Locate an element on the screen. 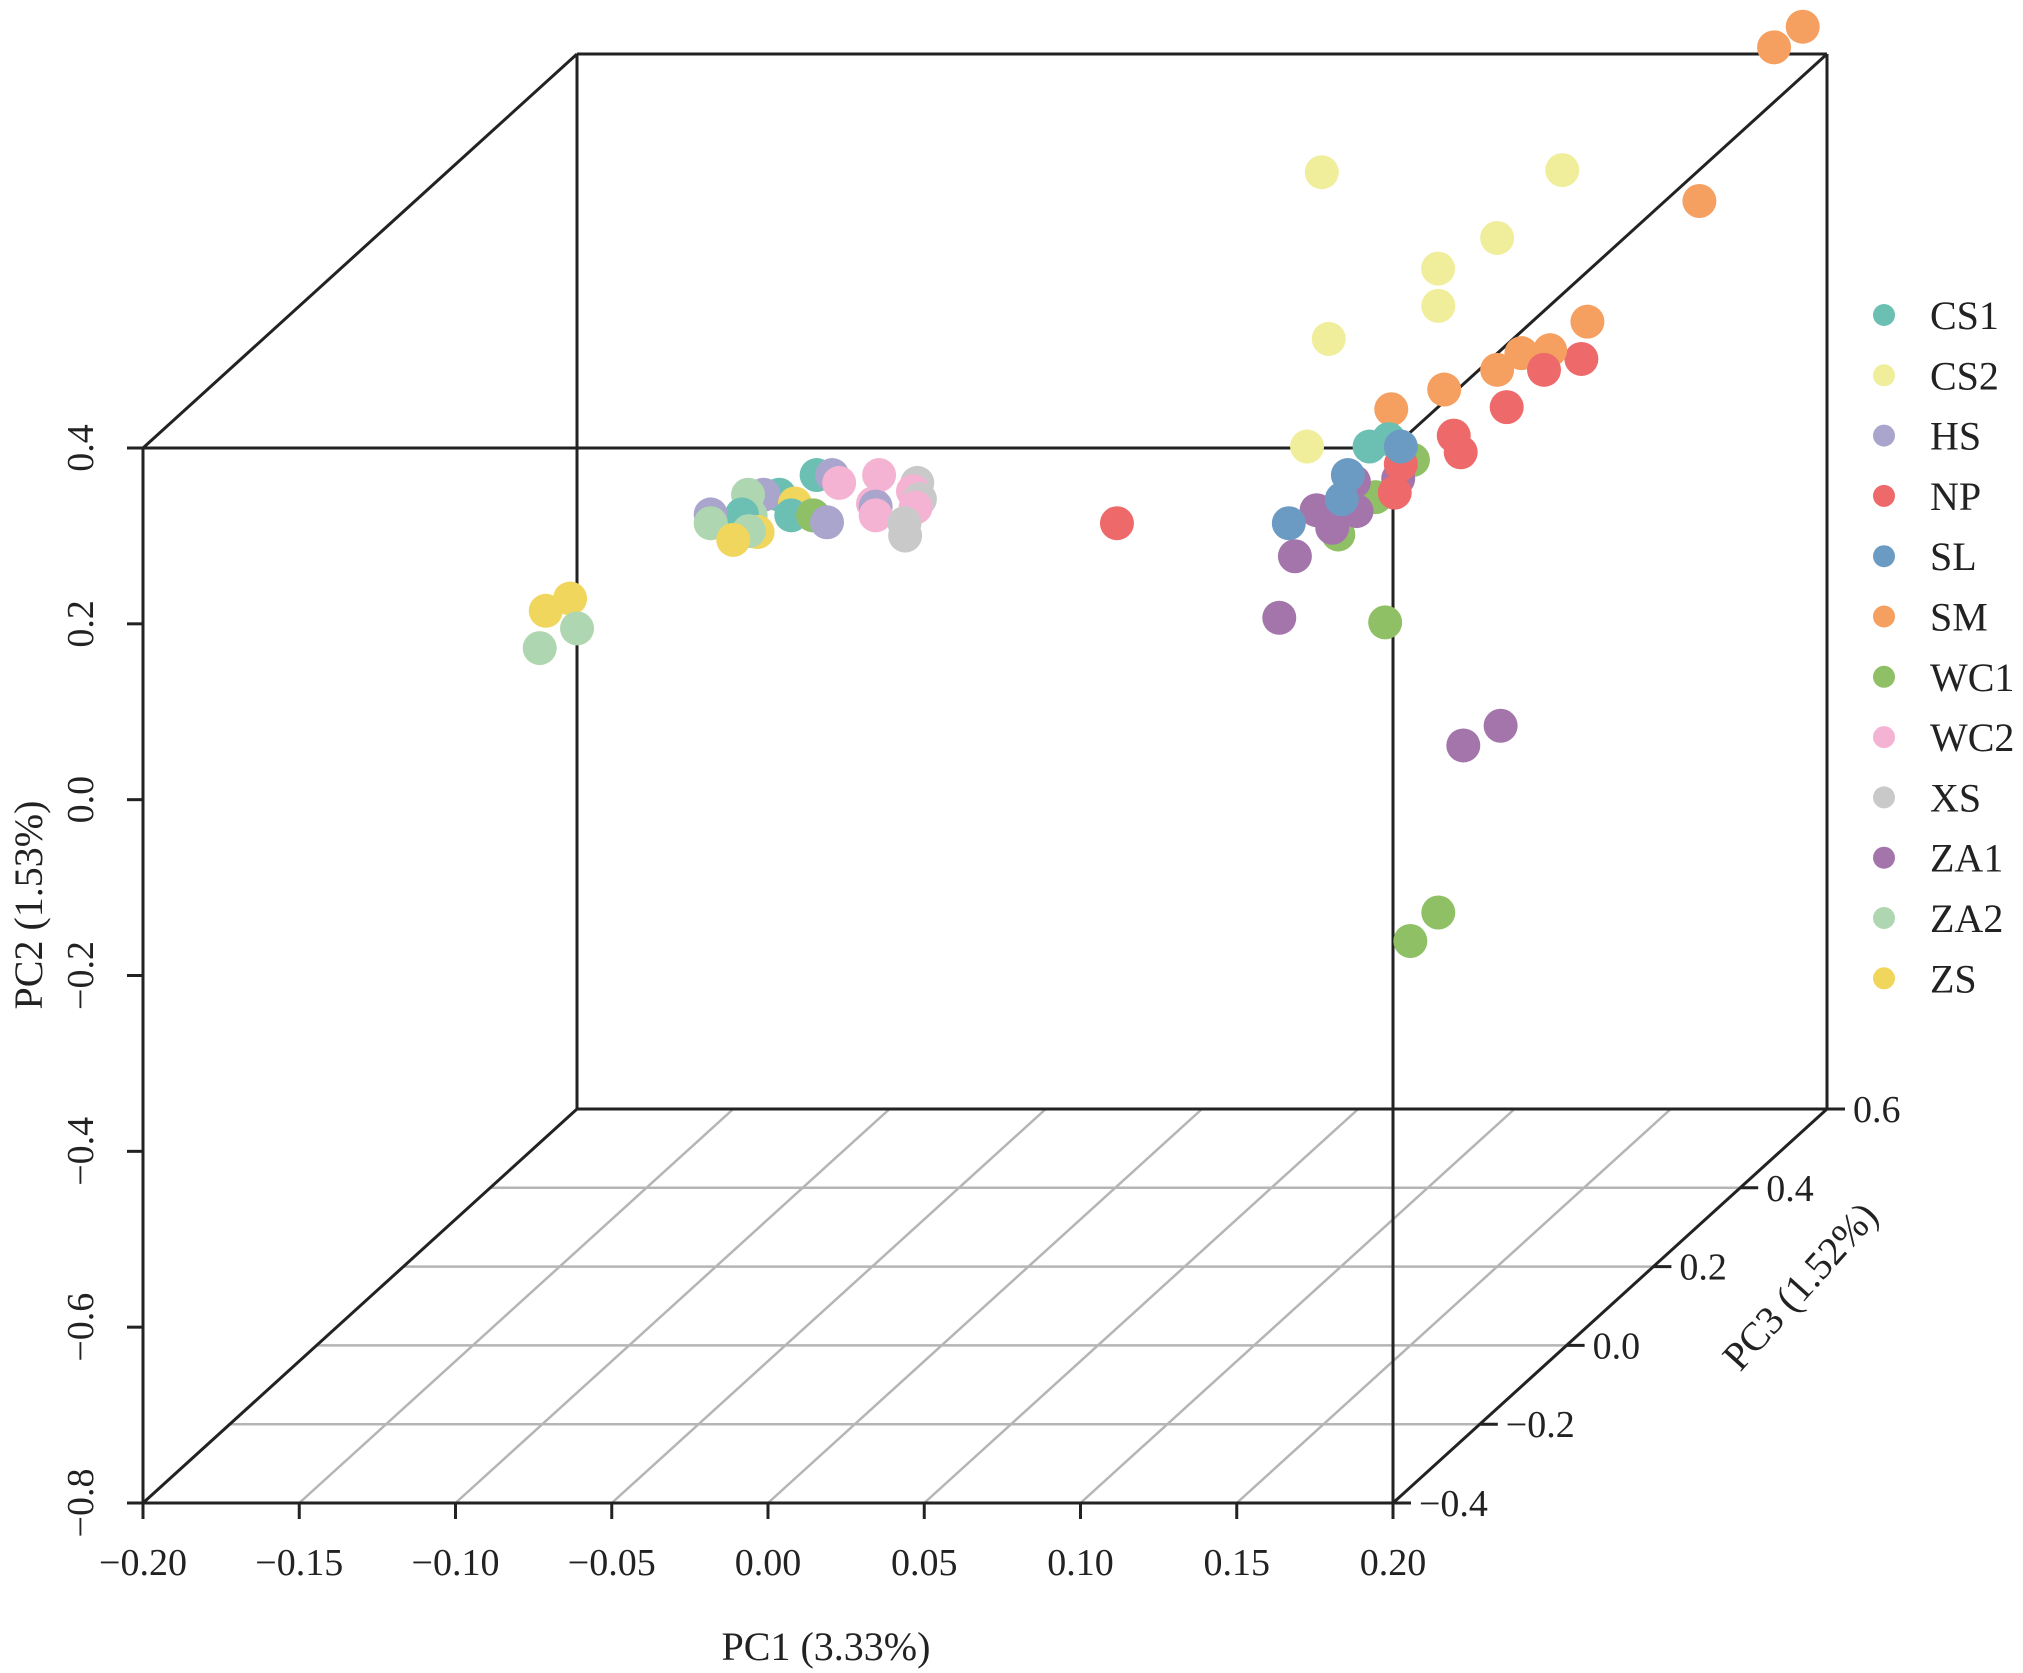 The height and width of the screenshot is (1673, 2023). x-tick-label: 0.15 is located at coordinates (1237, 1563).